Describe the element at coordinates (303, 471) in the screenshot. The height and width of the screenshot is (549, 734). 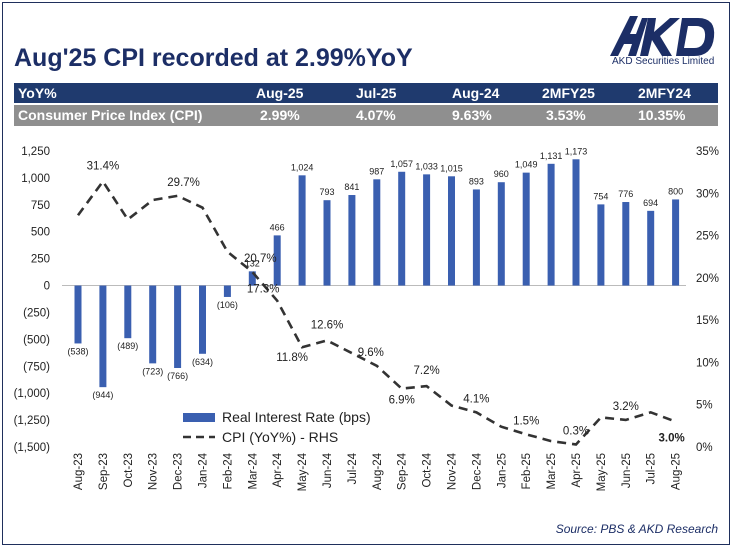
I see `x-category-label: May-24` at that location.